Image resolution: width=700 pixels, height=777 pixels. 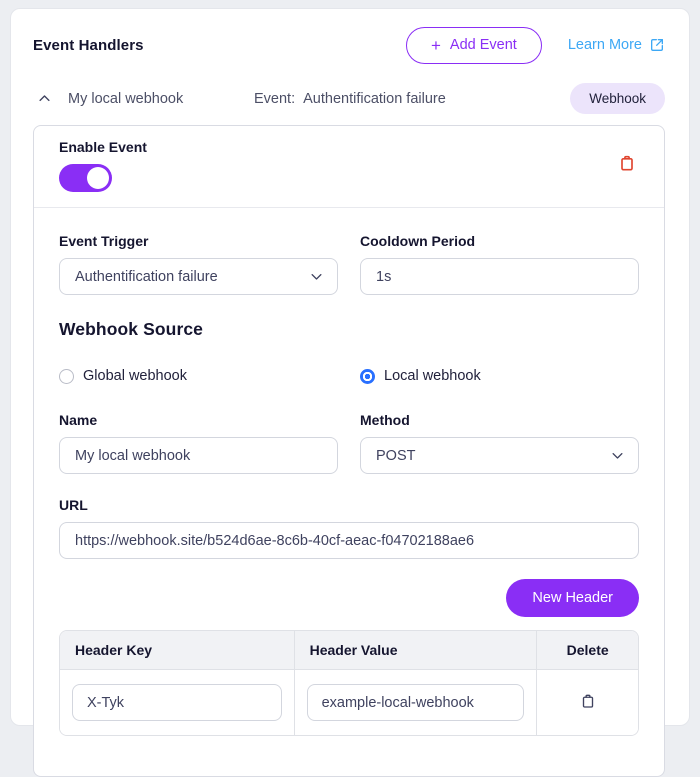 What do you see at coordinates (499, 276) in the screenshot?
I see `cooldown-input` at bounding box center [499, 276].